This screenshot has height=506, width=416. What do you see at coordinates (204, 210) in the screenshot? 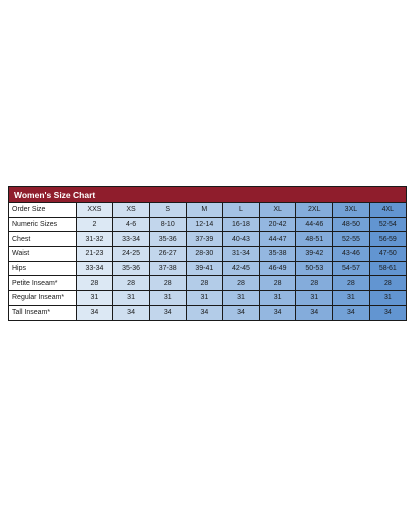
I see `size-header-cell: M` at bounding box center [204, 210].